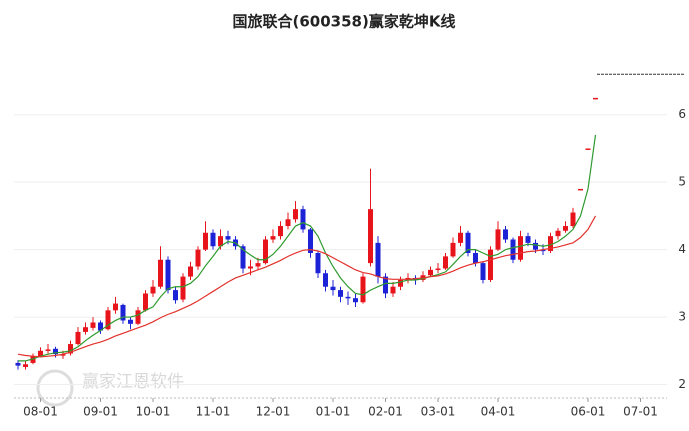  Describe the element at coordinates (682, 182) in the screenshot. I see `y-tick-label: 5` at that location.